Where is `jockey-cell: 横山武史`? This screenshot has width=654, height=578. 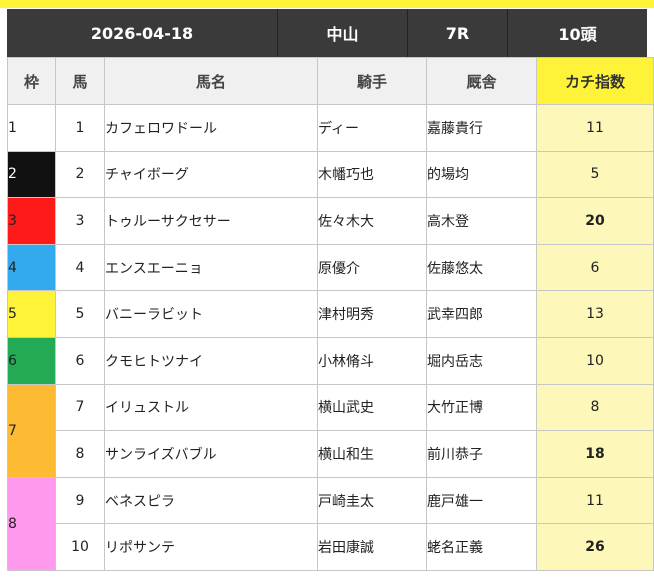
jockey-cell: 横山武史 is located at coordinates (372, 407).